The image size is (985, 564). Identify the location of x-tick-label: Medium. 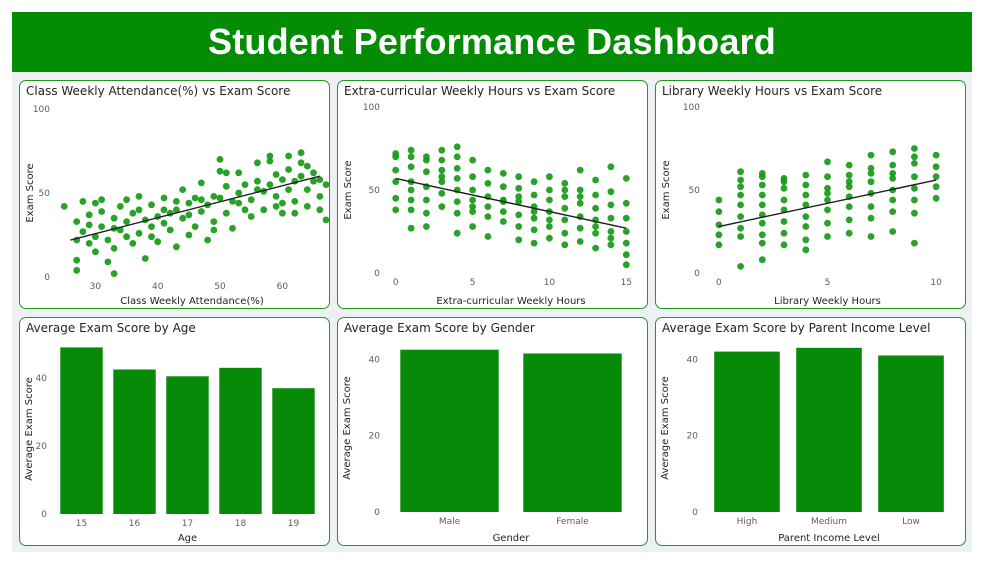
(829, 522).